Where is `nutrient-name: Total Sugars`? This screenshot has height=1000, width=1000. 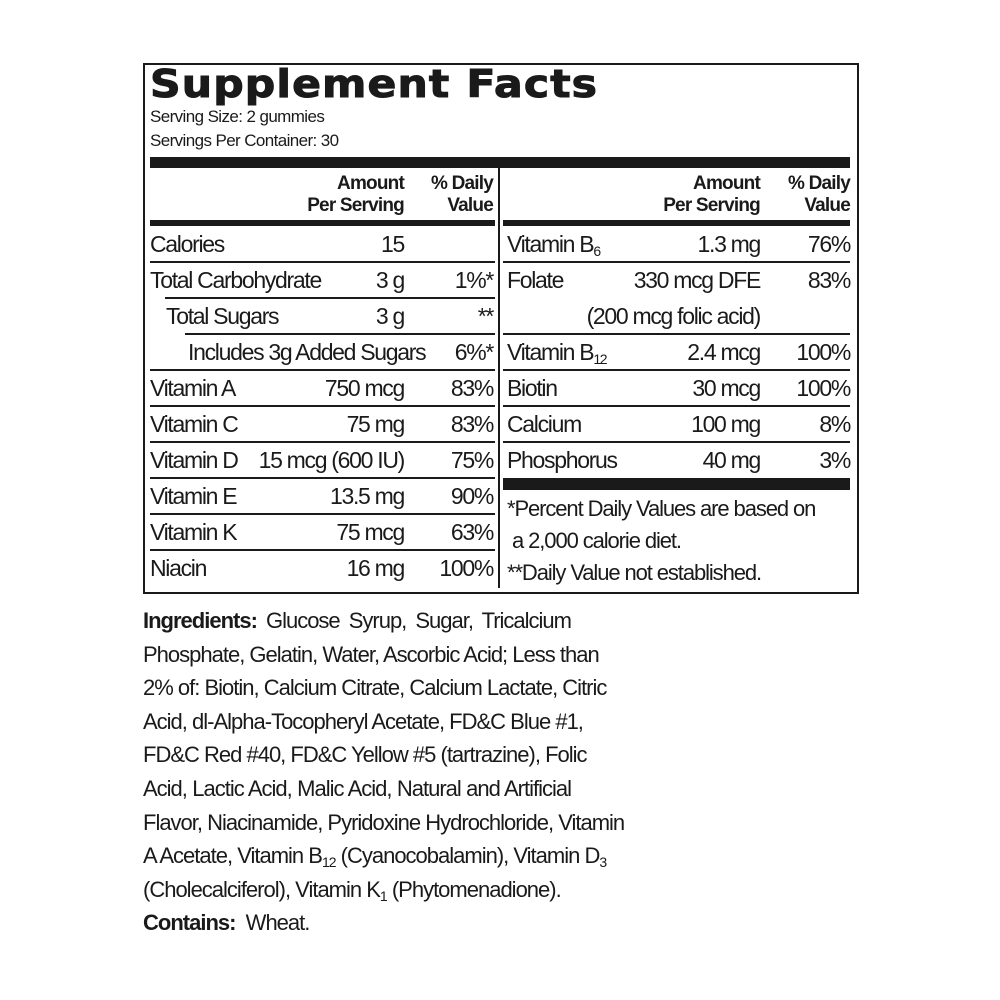
nutrient-name: Total Sugars is located at coordinates (223, 316).